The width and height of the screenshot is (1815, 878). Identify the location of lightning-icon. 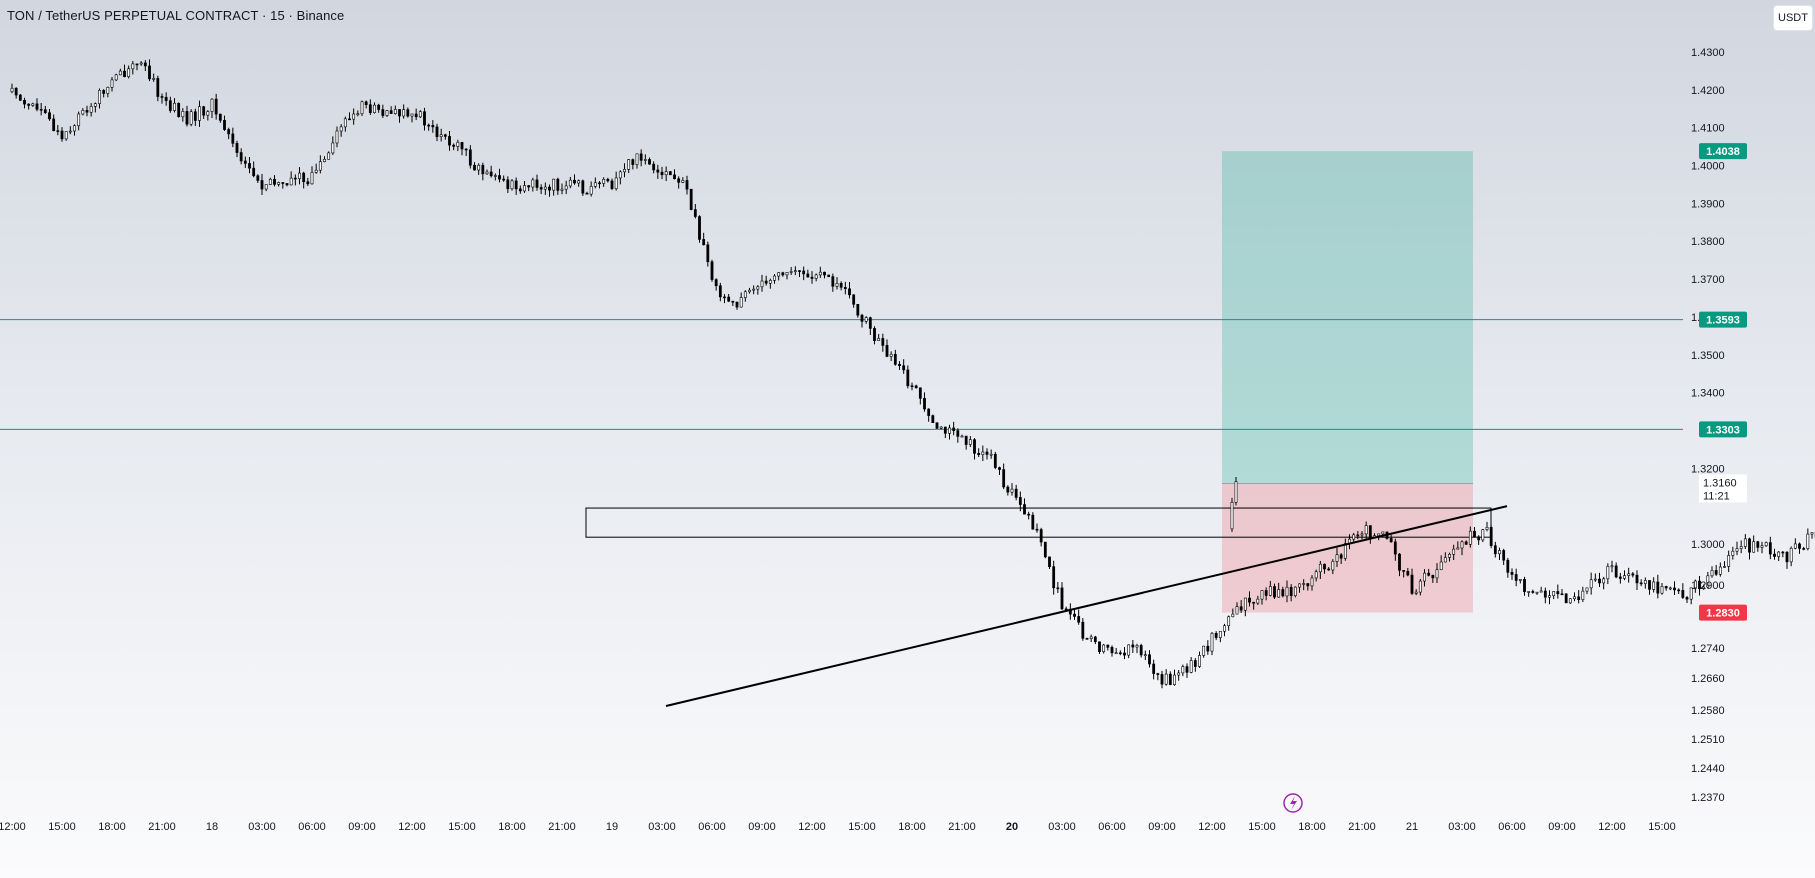
(1293, 803).